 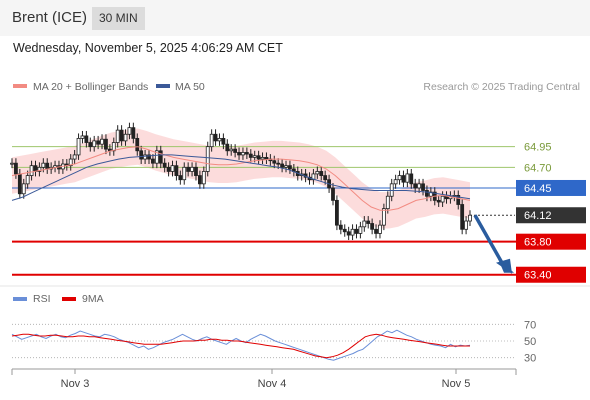 What do you see at coordinates (69, 299) in the screenshot?
I see `legend-swatch-rsi-ma` at bounding box center [69, 299].